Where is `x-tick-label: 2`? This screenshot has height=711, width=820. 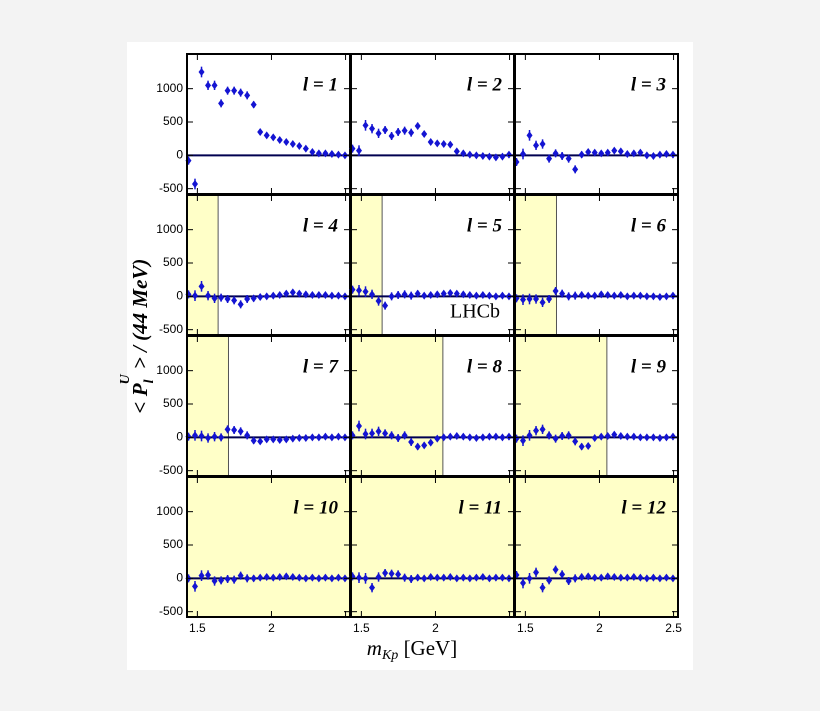 x-tick-label: 2 is located at coordinates (271, 628).